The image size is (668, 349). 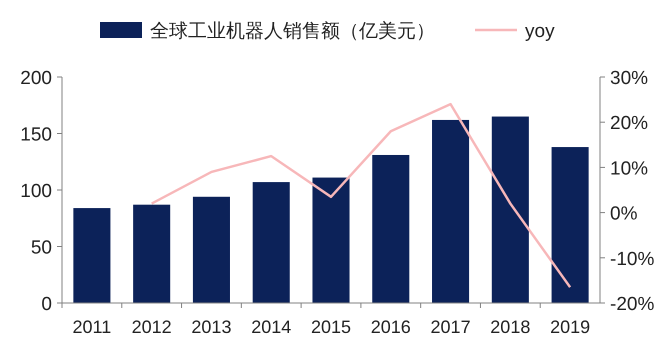 What do you see at coordinates (632, 304) in the screenshot?
I see `y2-tick-label: -20%` at bounding box center [632, 304].